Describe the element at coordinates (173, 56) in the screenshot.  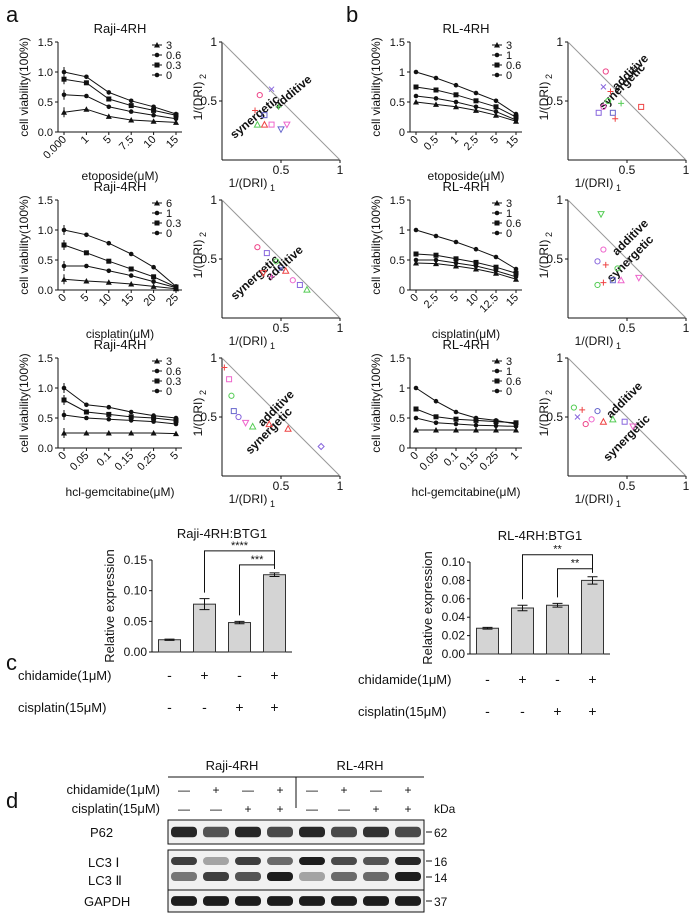
I see `legend-label: 0.6` at that location.